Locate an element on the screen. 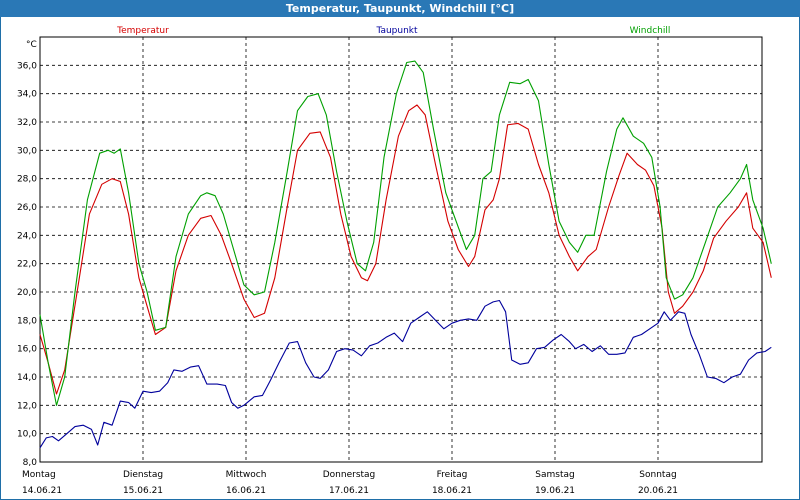 The width and height of the screenshot is (800, 500). legend: Temperatur Taupunkt Windchill is located at coordinates (393, 31).